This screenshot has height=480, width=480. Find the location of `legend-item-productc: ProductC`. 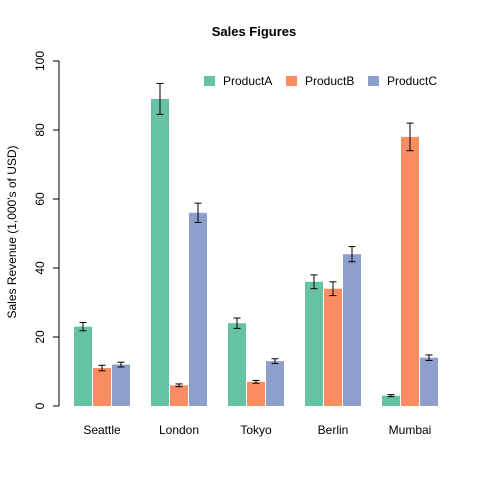

legend-item-productc: ProductC is located at coordinates (402, 81).